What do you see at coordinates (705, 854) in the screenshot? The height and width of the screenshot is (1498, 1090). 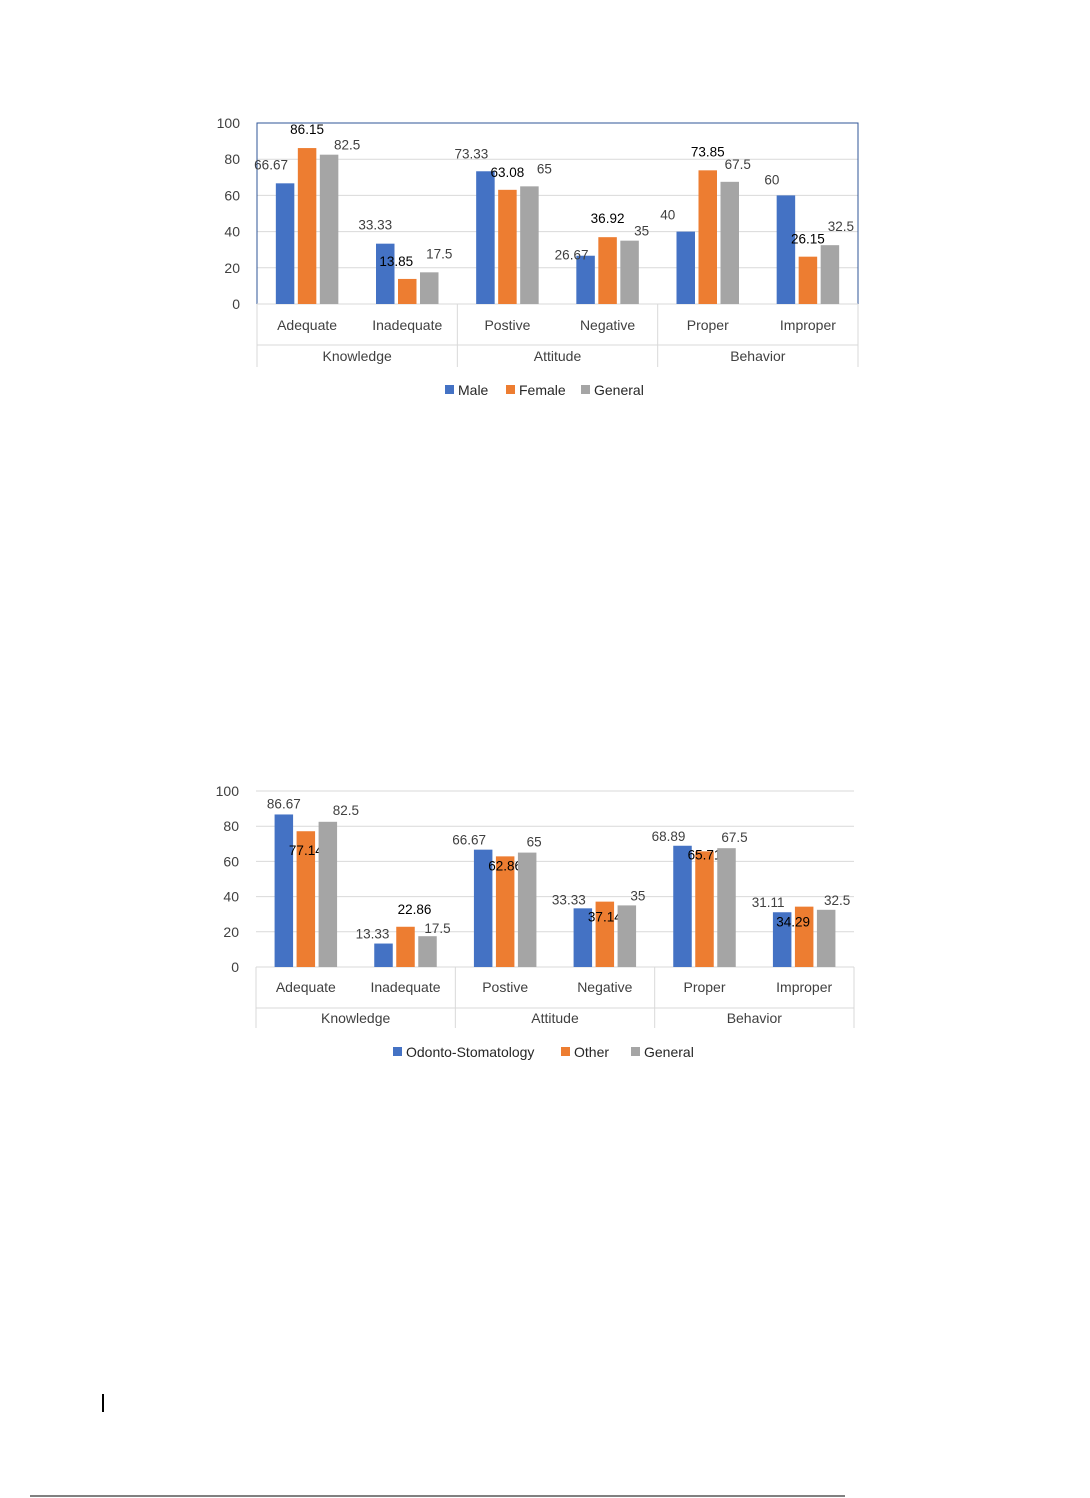 I see `data-label: 65.71` at bounding box center [705, 854].